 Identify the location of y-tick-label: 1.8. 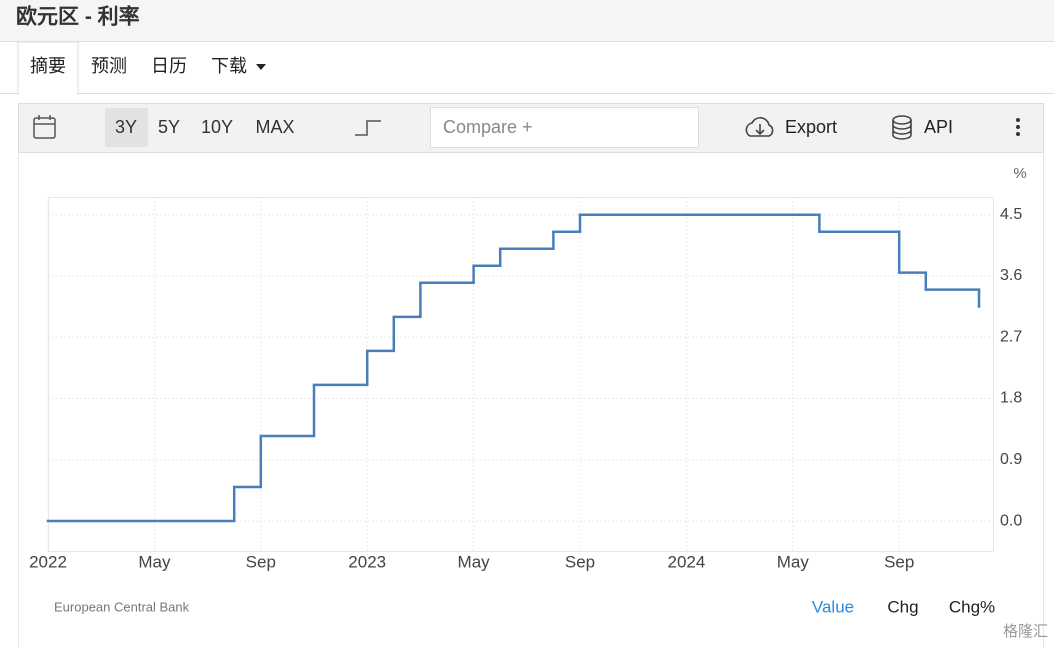
(1011, 398).